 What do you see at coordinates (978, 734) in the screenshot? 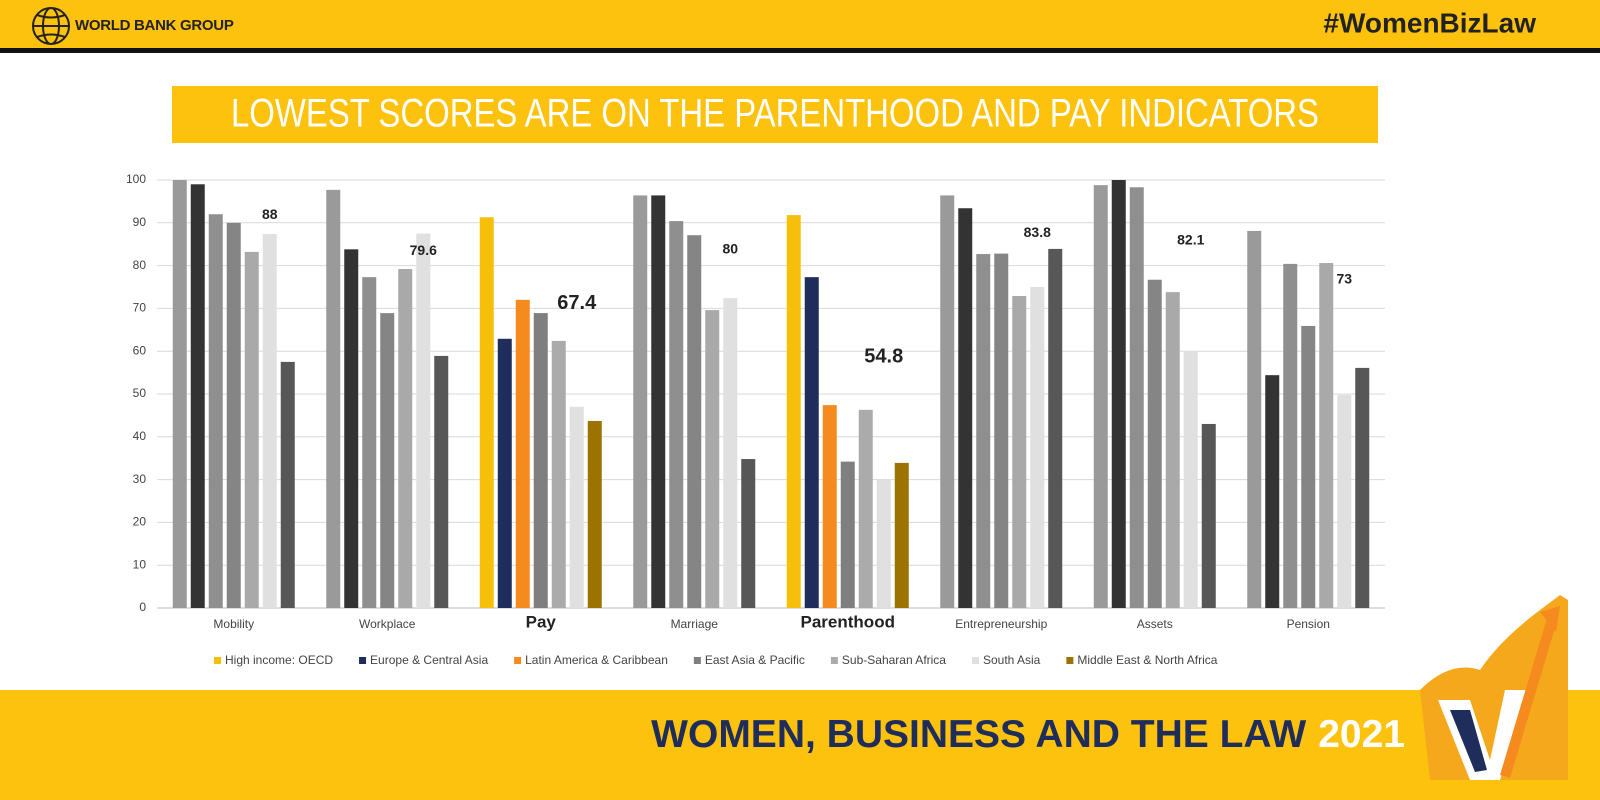
I see `footer-name: WOMEN, BUSINESS AND THE LAW` at bounding box center [978, 734].